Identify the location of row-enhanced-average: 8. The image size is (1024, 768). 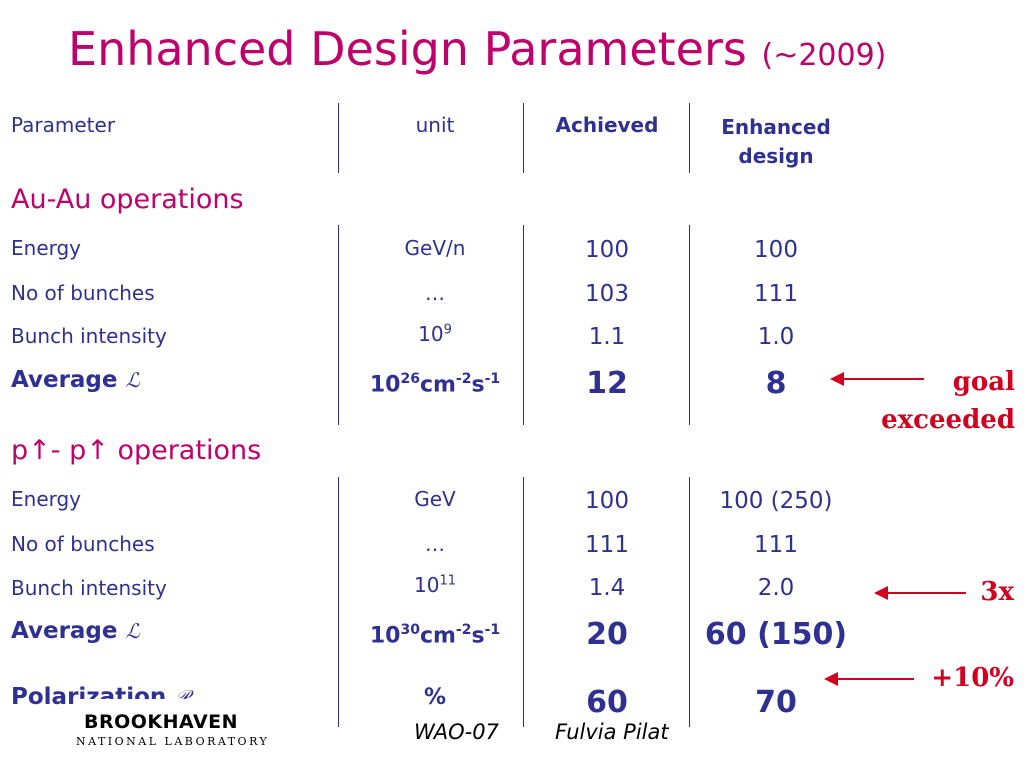
(776, 383).